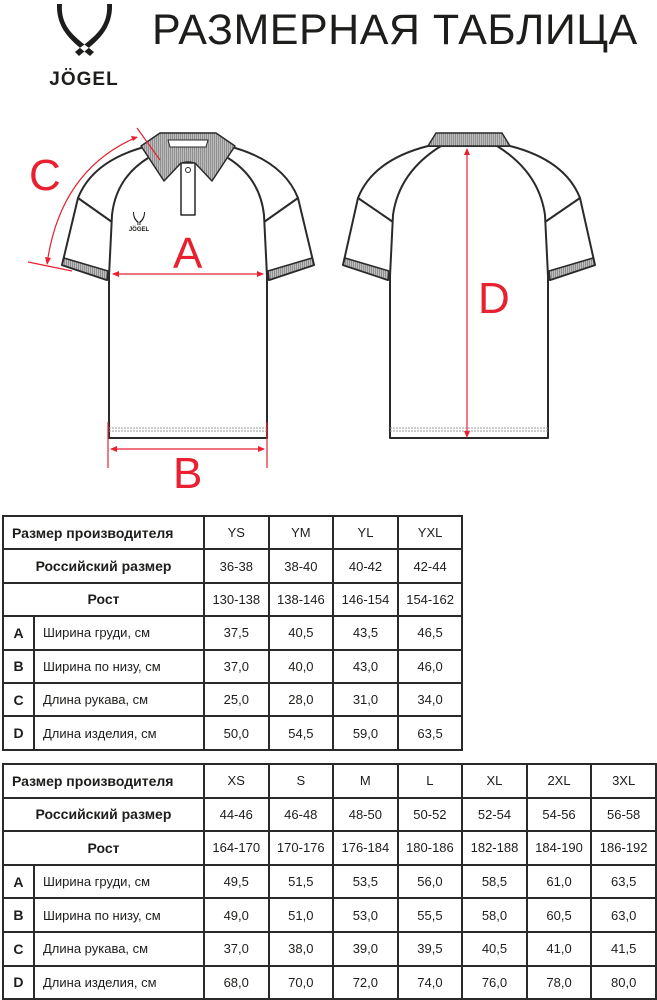 The image size is (657, 1000). What do you see at coordinates (365, 948) in the screenshot?
I see `measure-value: 39,0` at bounding box center [365, 948].